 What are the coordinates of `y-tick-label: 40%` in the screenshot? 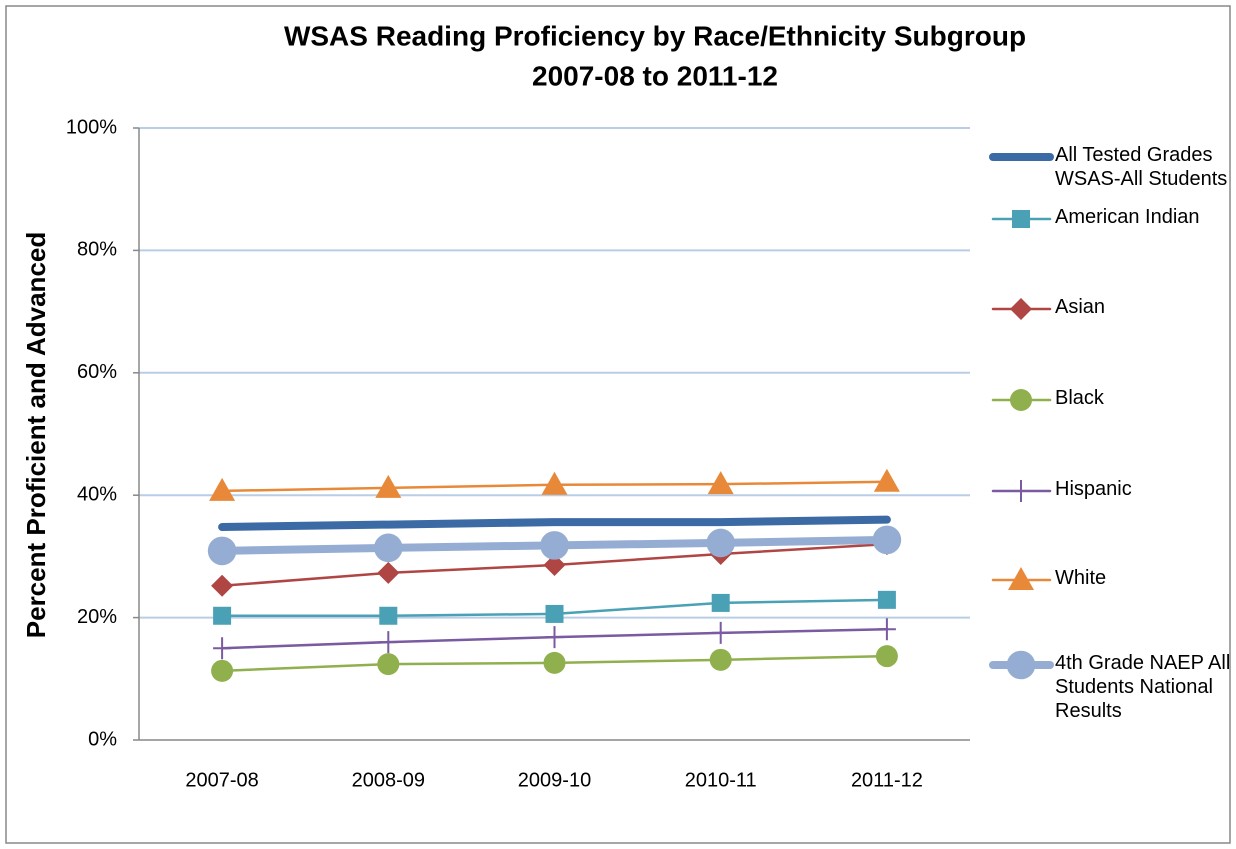 It's located at (97, 494).